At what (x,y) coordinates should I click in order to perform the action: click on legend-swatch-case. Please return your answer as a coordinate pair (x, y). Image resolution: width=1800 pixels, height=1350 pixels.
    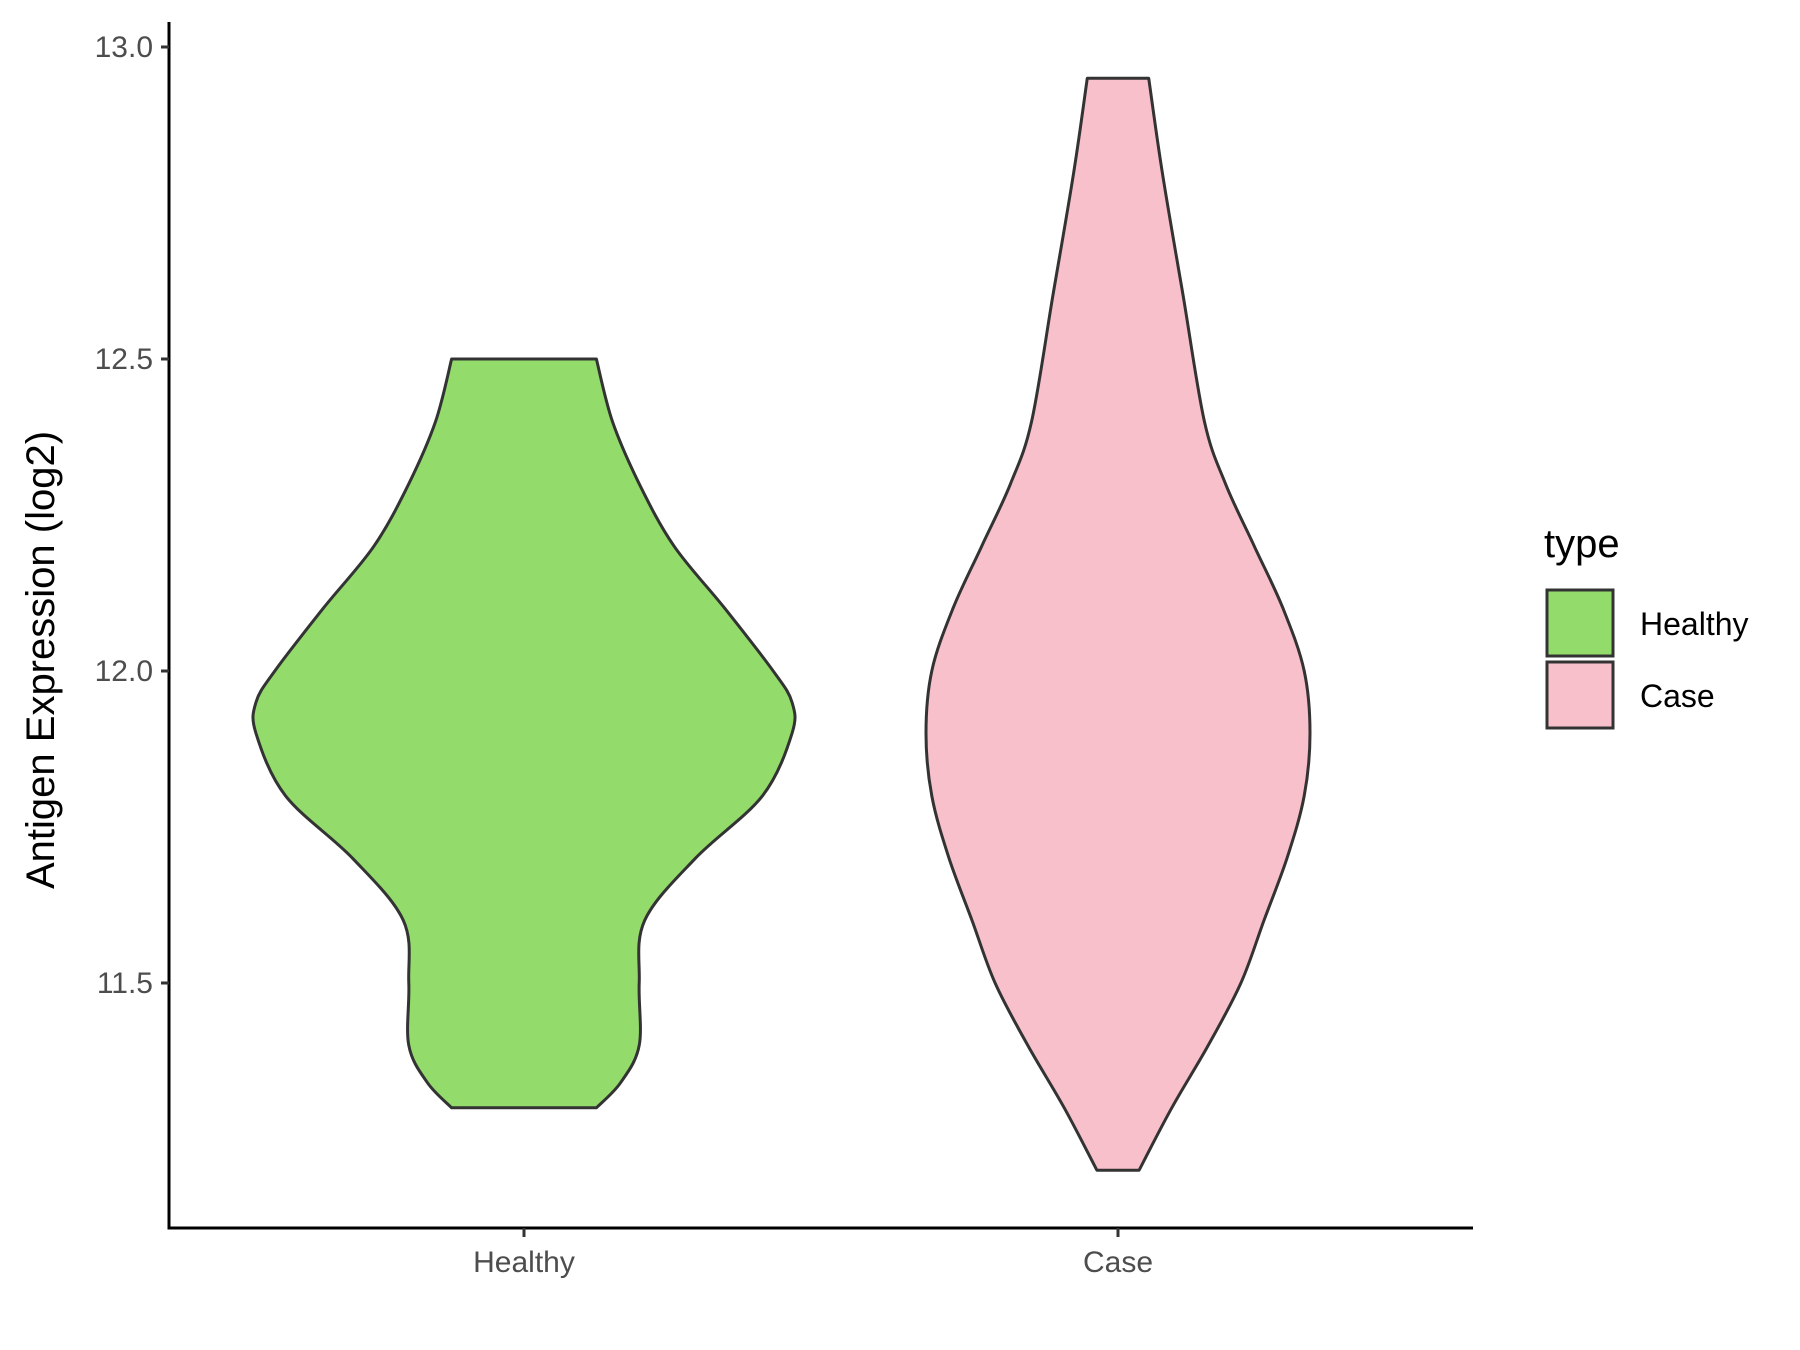
    Looking at the image, I should click on (1580, 695).